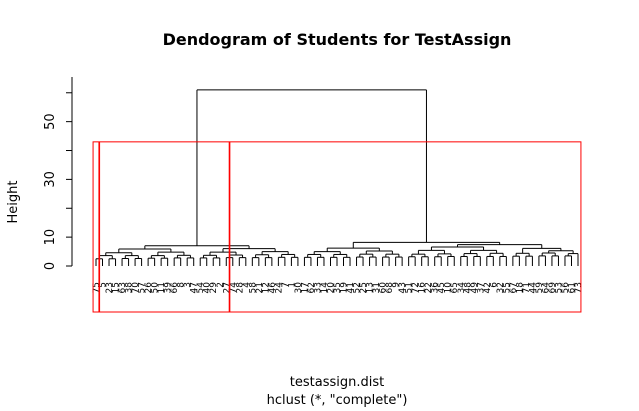 The image size is (639, 411). I want to click on leaf-label: 15, so click(117, 287).